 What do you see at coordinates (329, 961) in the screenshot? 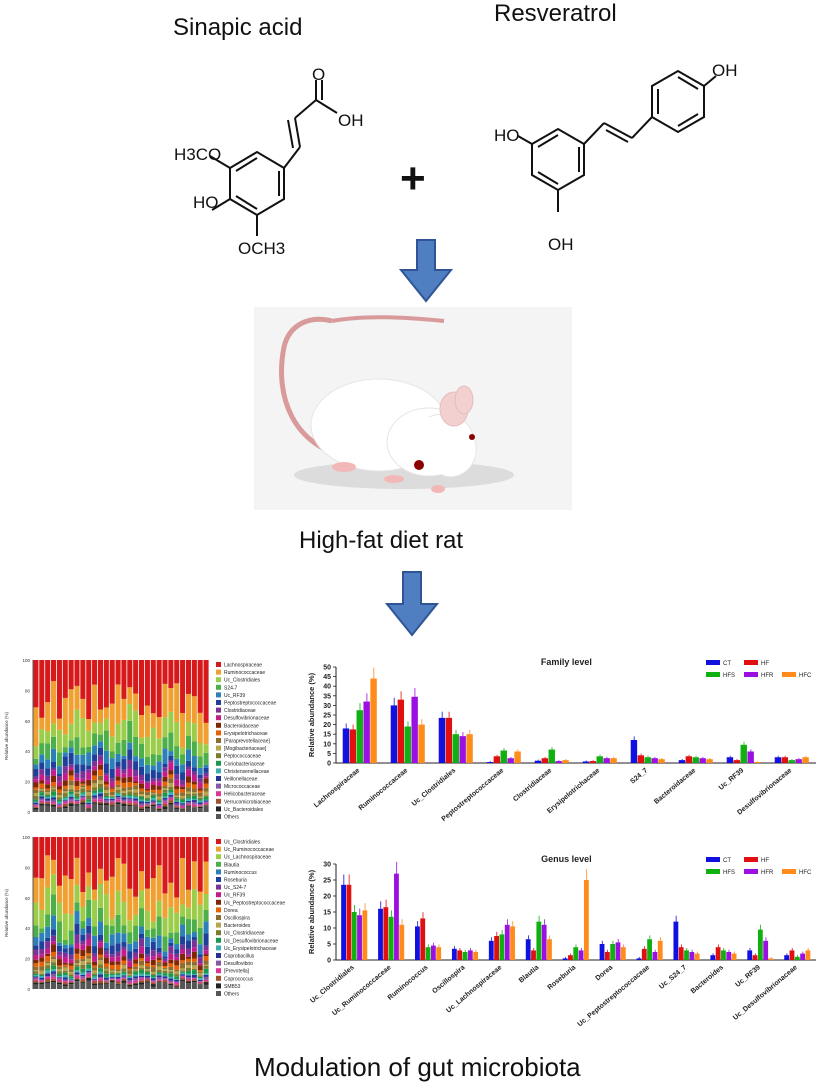
I see `y-tick-label: 0` at bounding box center [329, 961].